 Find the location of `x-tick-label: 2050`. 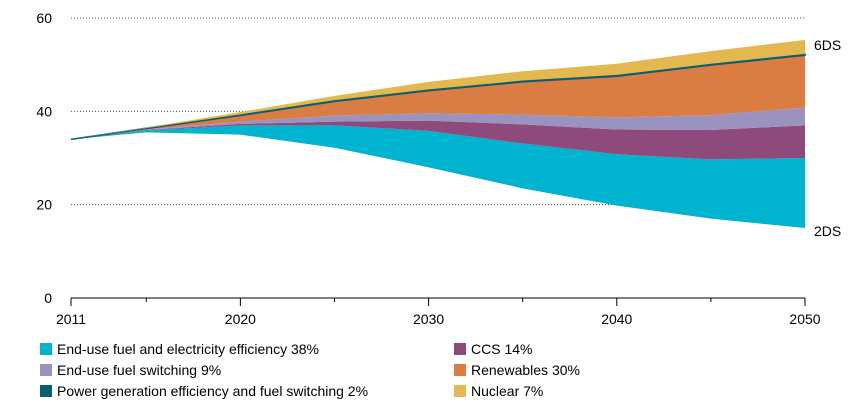

x-tick-label: 2050 is located at coordinates (804, 319).